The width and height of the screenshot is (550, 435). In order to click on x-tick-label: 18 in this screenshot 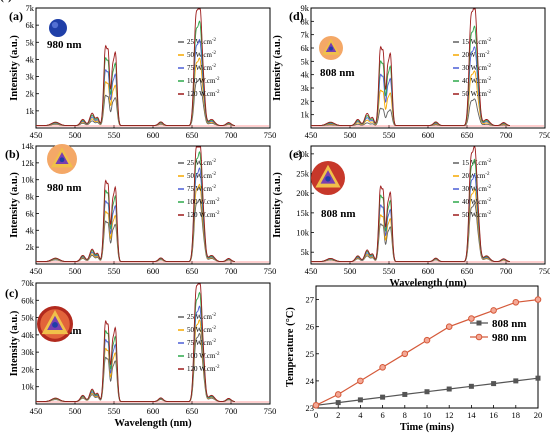, I will do `click(516, 415)`.